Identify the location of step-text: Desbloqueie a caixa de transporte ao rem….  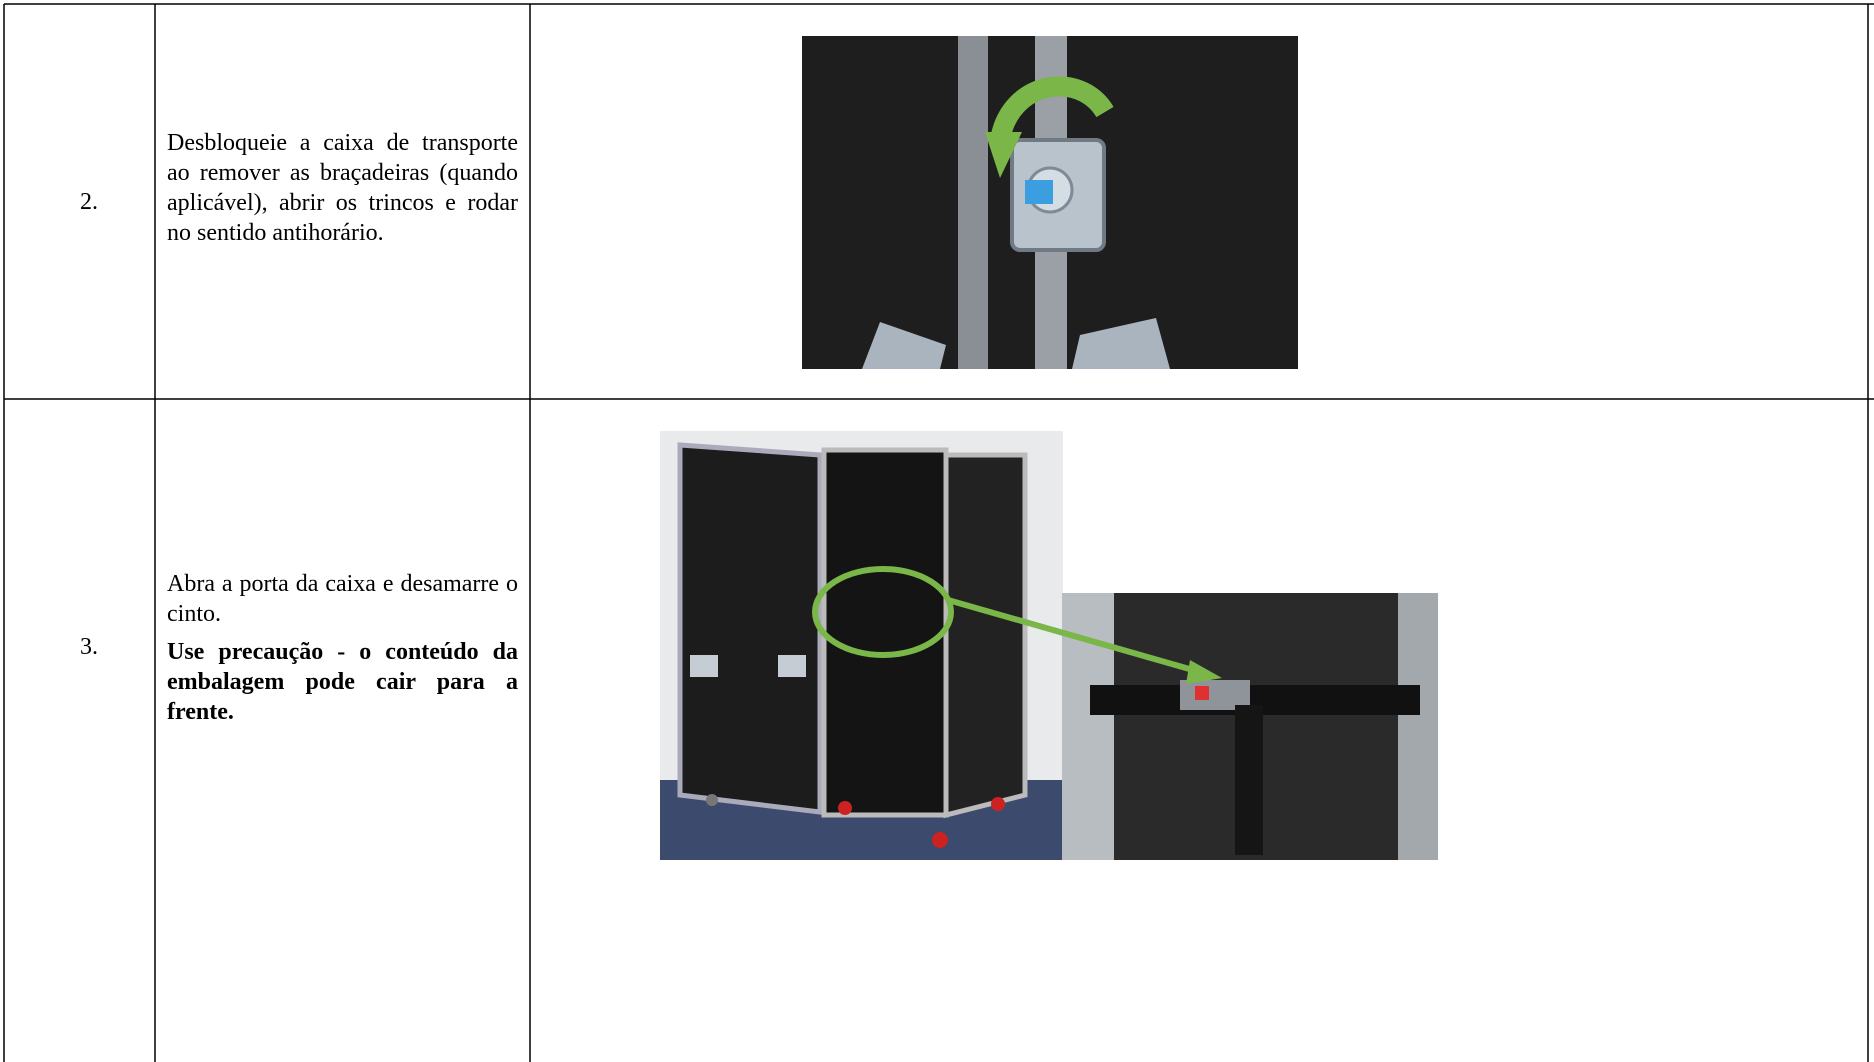
(342, 192).